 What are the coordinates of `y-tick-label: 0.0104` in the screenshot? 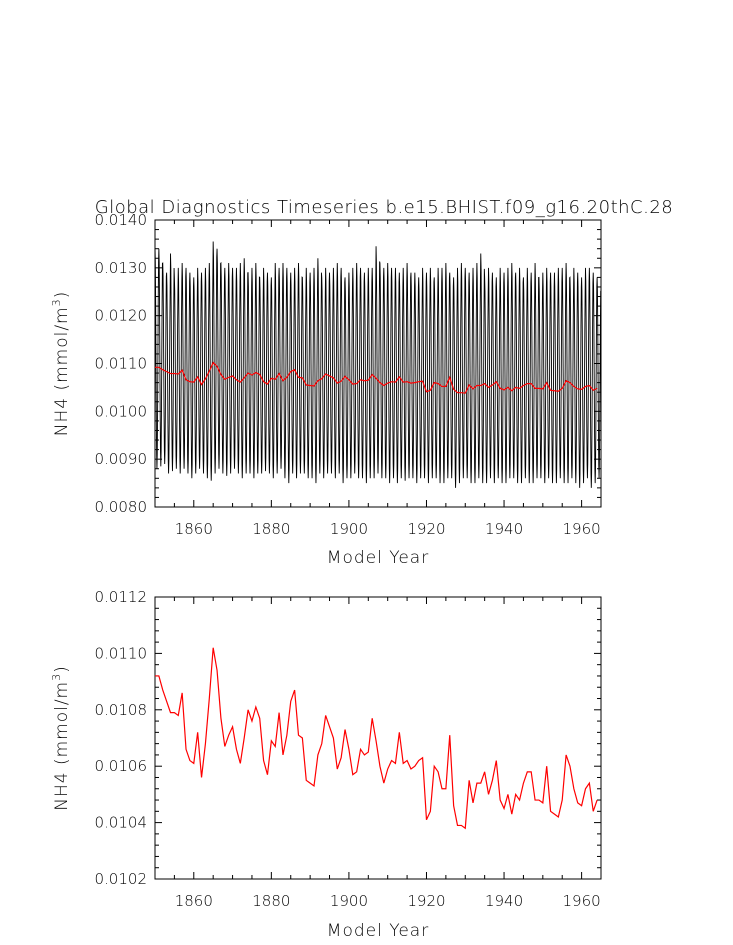 It's located at (121, 823).